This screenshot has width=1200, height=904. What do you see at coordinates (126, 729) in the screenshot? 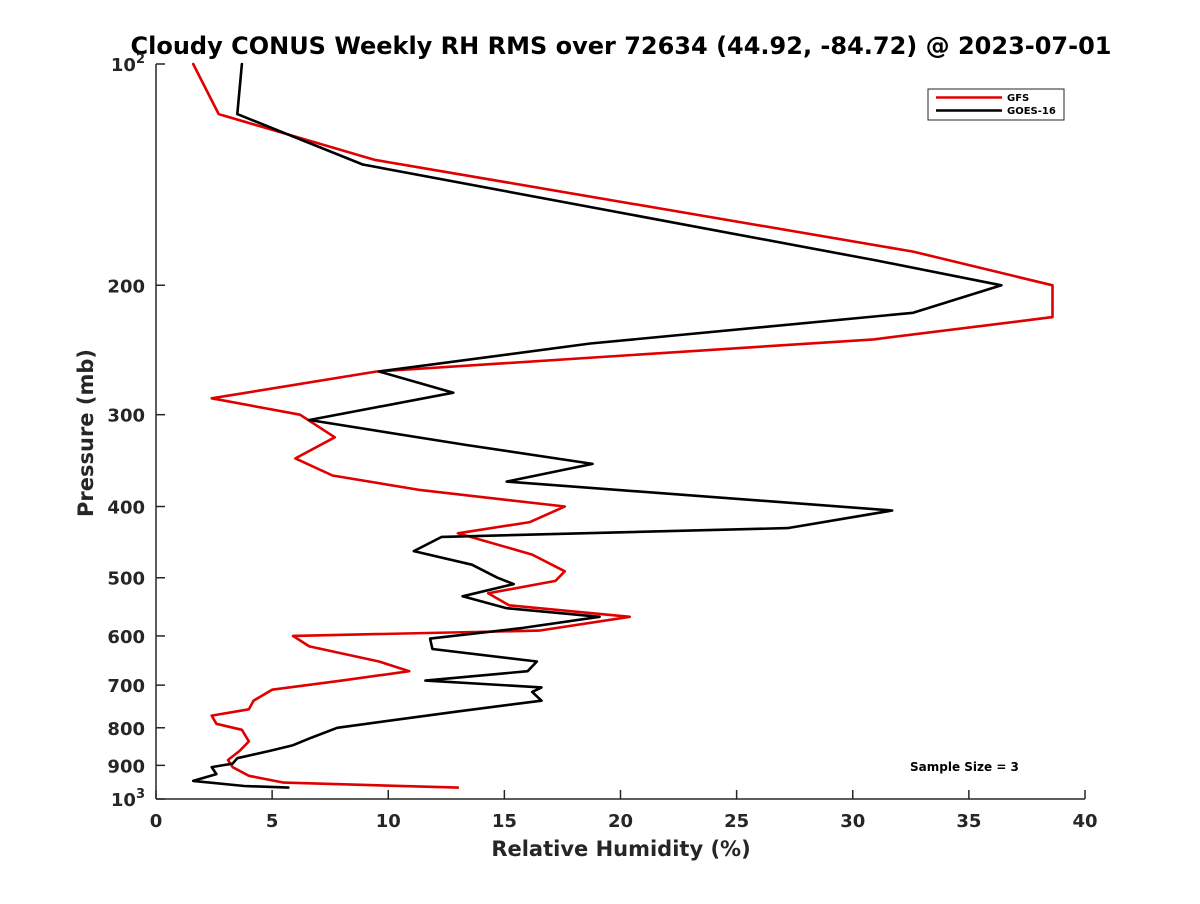
I see `y-tick-label: 800` at bounding box center [126, 729].